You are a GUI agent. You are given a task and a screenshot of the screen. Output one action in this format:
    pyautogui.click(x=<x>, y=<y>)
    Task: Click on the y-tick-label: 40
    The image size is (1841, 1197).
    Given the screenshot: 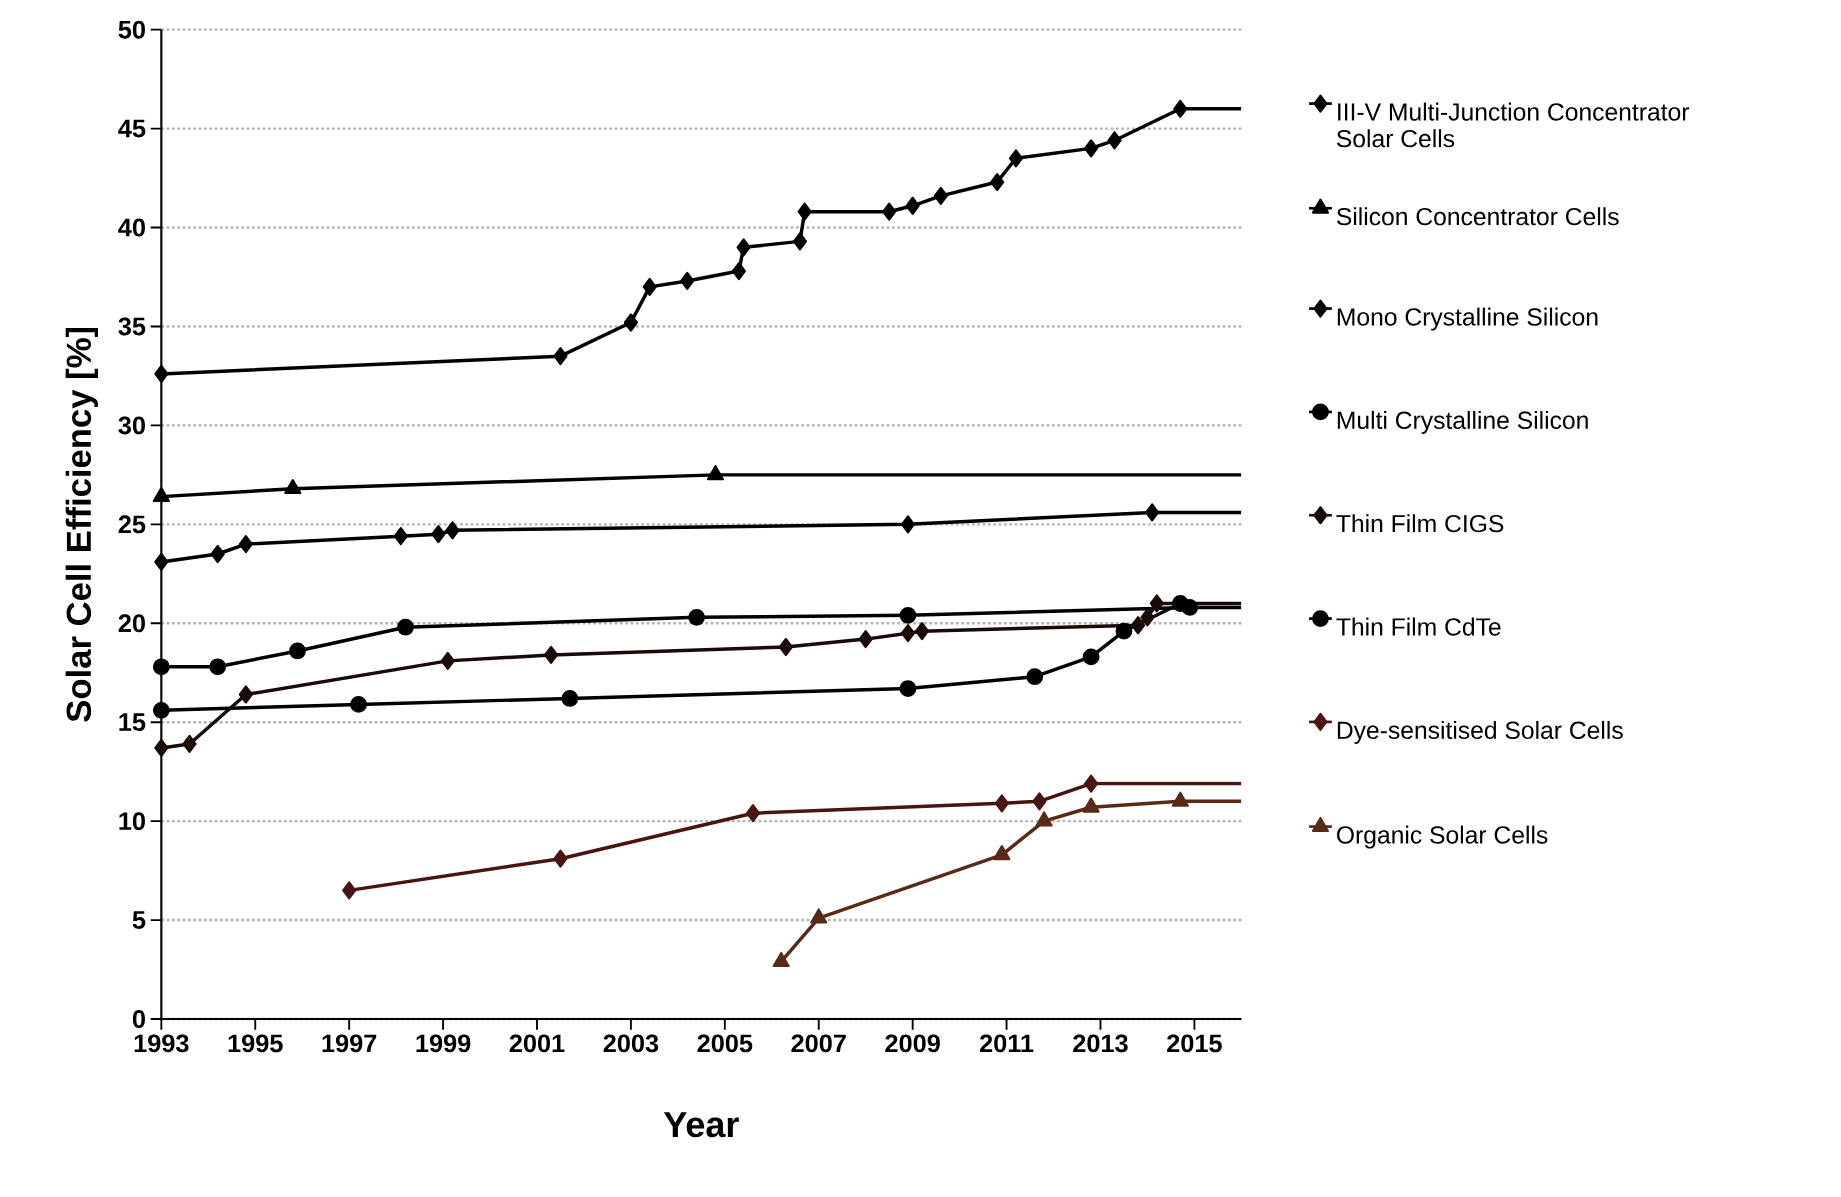 What is the action you would take?
    pyautogui.click(x=131, y=227)
    